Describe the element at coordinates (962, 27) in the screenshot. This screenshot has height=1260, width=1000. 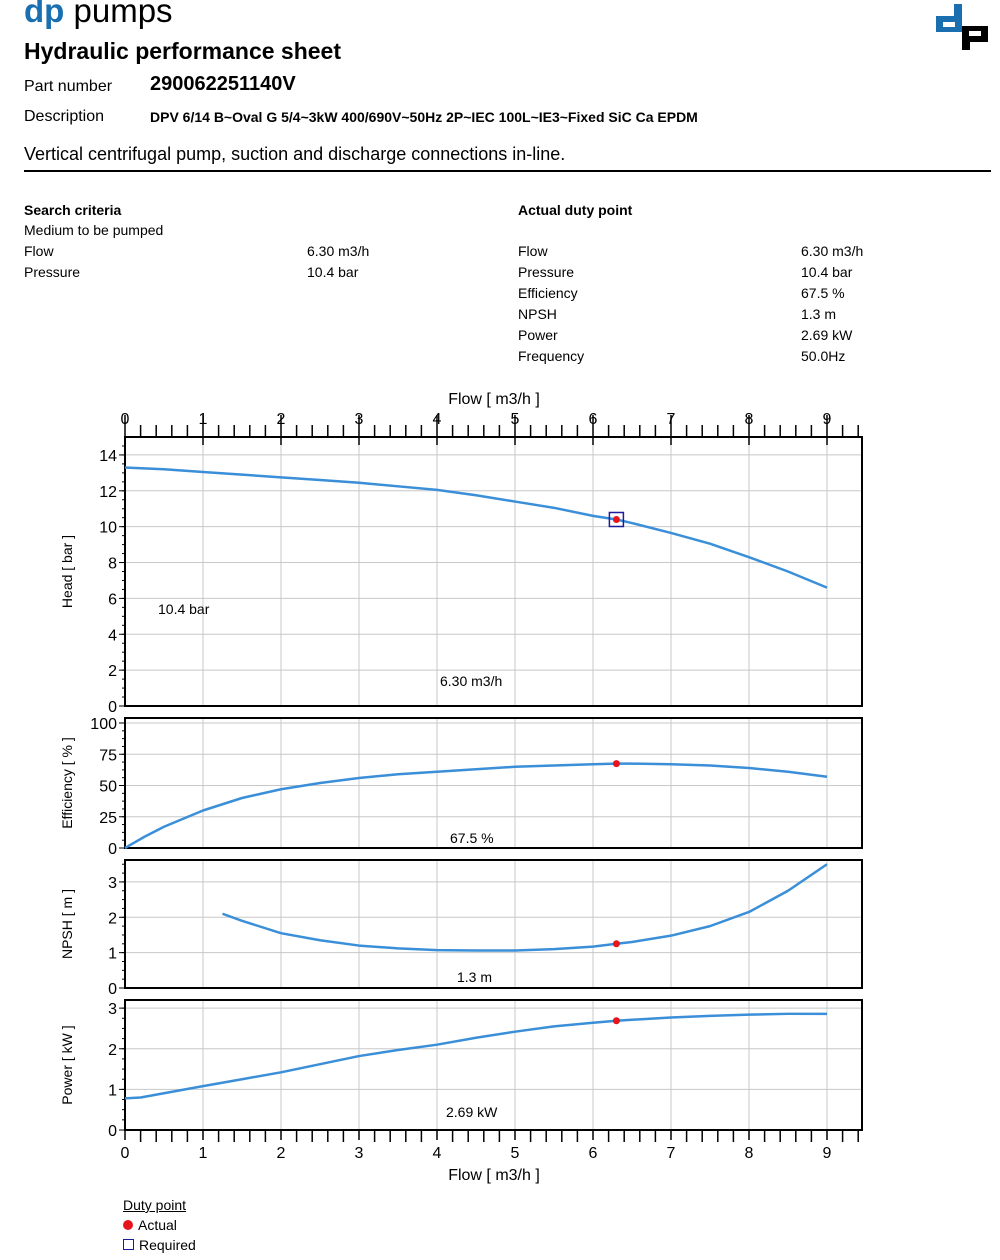
I see `dp-logo` at that location.